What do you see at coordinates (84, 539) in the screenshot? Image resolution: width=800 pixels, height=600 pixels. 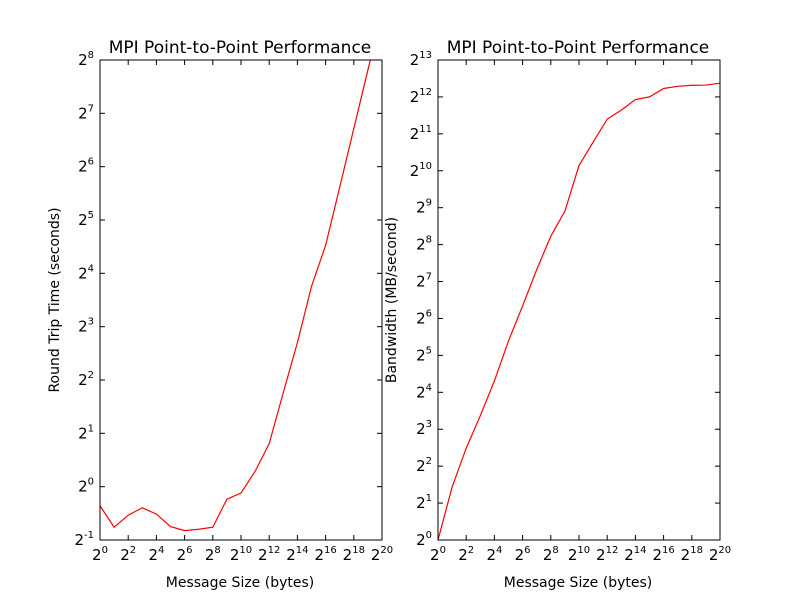 I see `rtt-y-tick-label: 2-1` at bounding box center [84, 539].